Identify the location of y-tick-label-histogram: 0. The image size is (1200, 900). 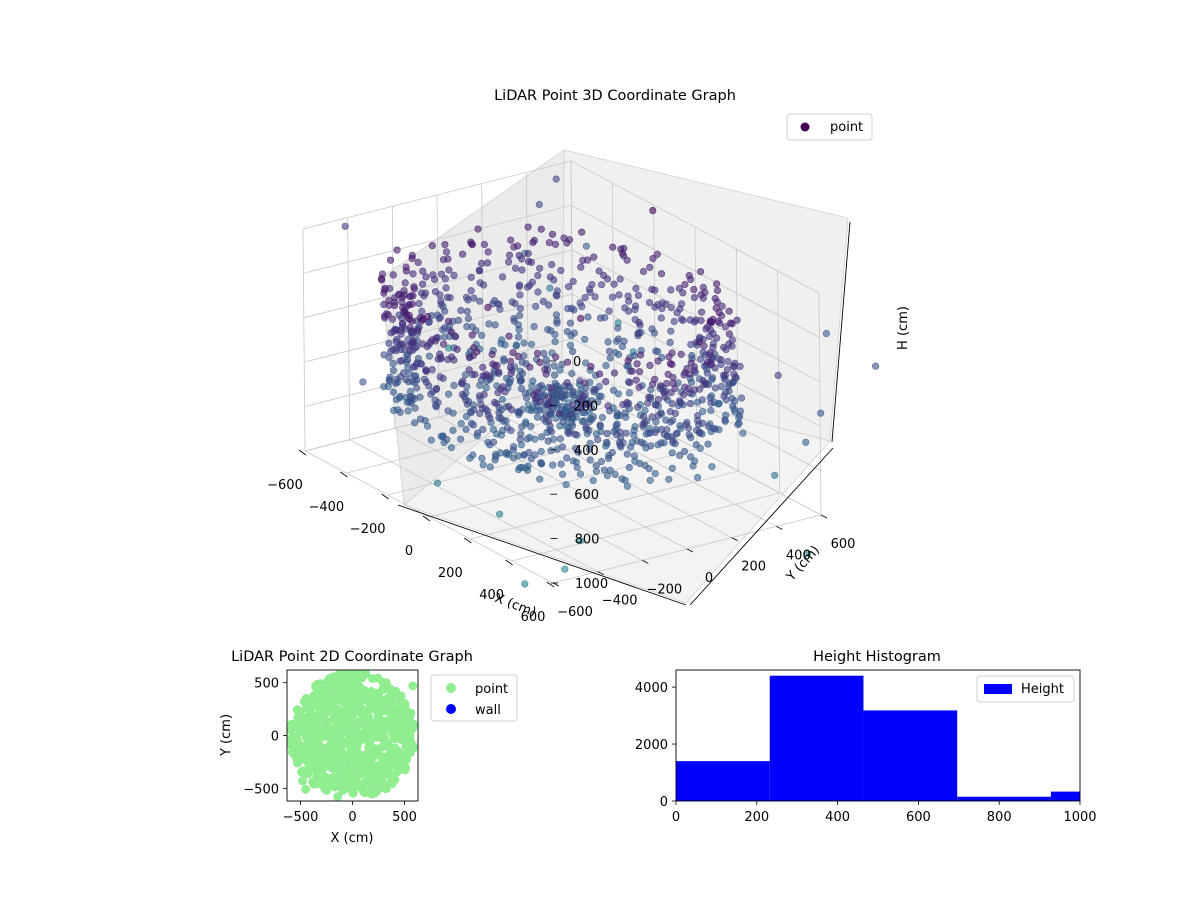
(664, 802).